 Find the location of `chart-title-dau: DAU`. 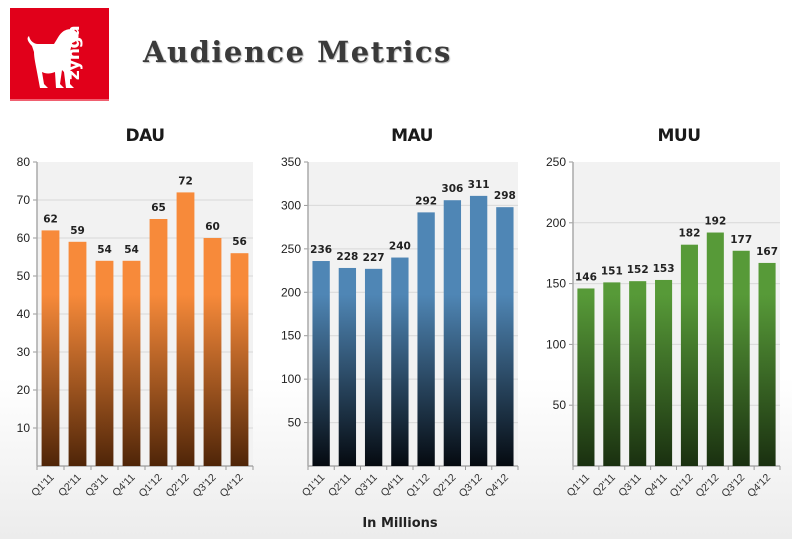

chart-title-dau: DAU is located at coordinates (145, 136).